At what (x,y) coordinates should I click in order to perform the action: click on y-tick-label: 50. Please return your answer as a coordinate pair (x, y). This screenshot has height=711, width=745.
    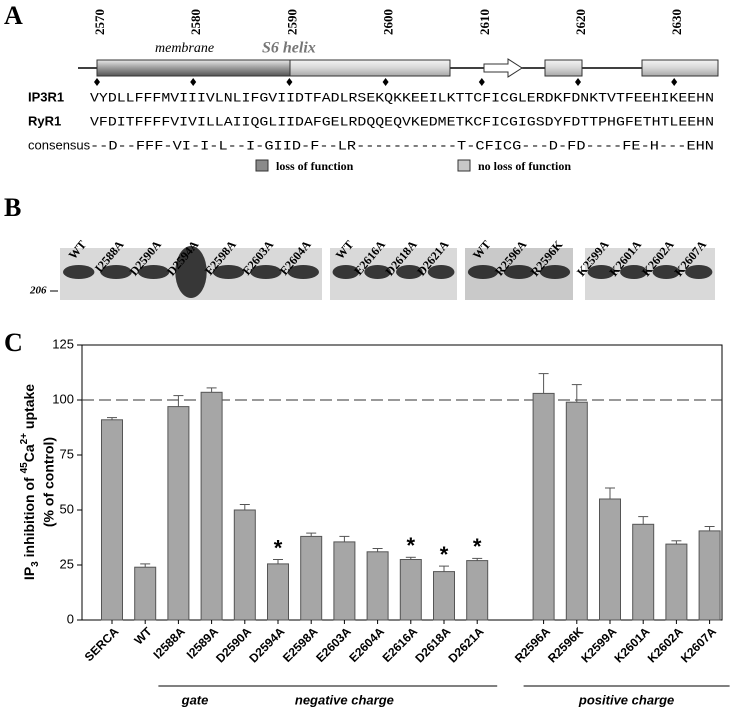
    Looking at the image, I should click on (67, 508).